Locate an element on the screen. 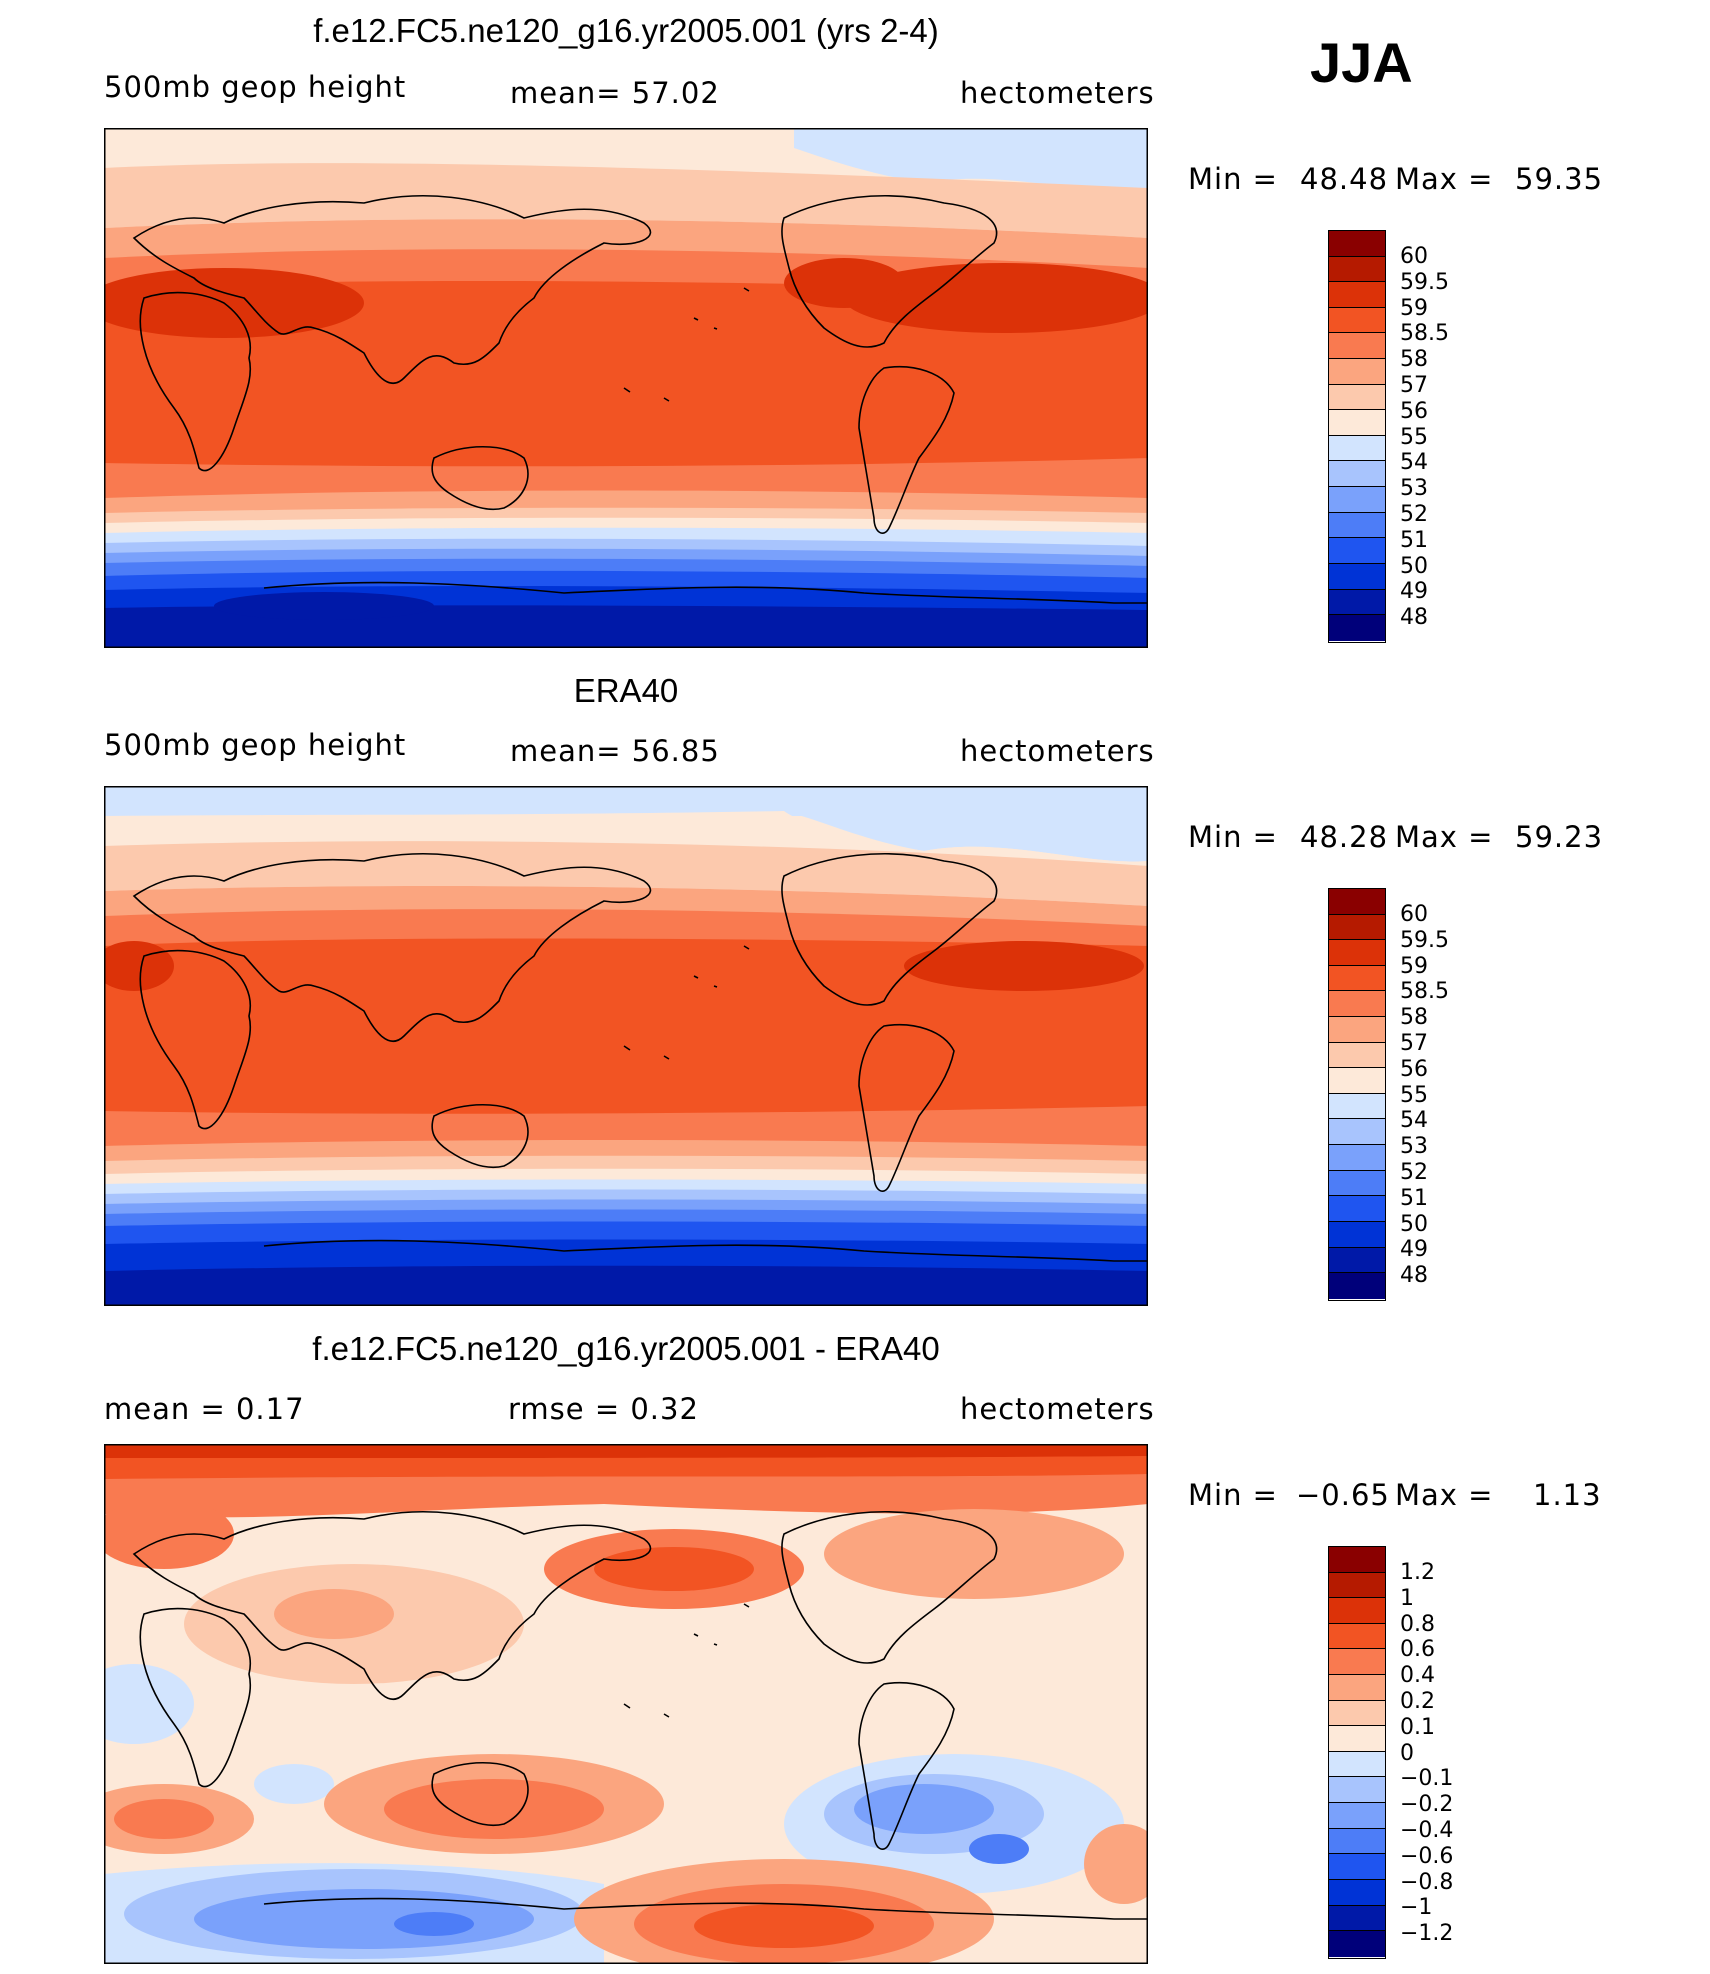 This screenshot has width=1710, height=1974. panel-diff-title: f.e12.FC5.ne120_g16.yr2005.001 - ERA40 is located at coordinates (626, 1348).